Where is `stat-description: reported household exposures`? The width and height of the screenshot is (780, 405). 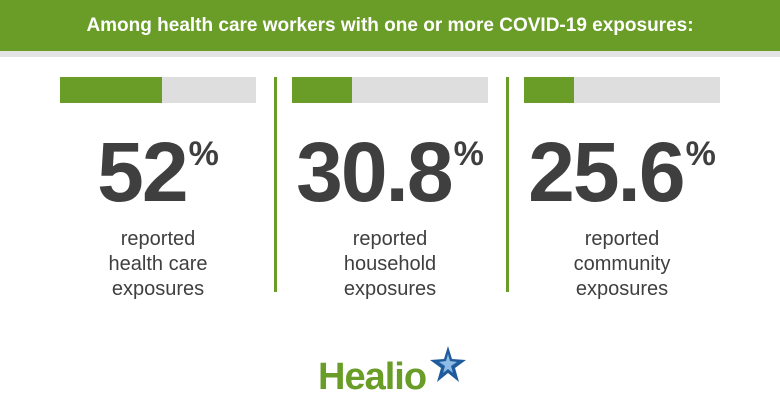
stat-description: reported household exposures is located at coordinates (390, 264).